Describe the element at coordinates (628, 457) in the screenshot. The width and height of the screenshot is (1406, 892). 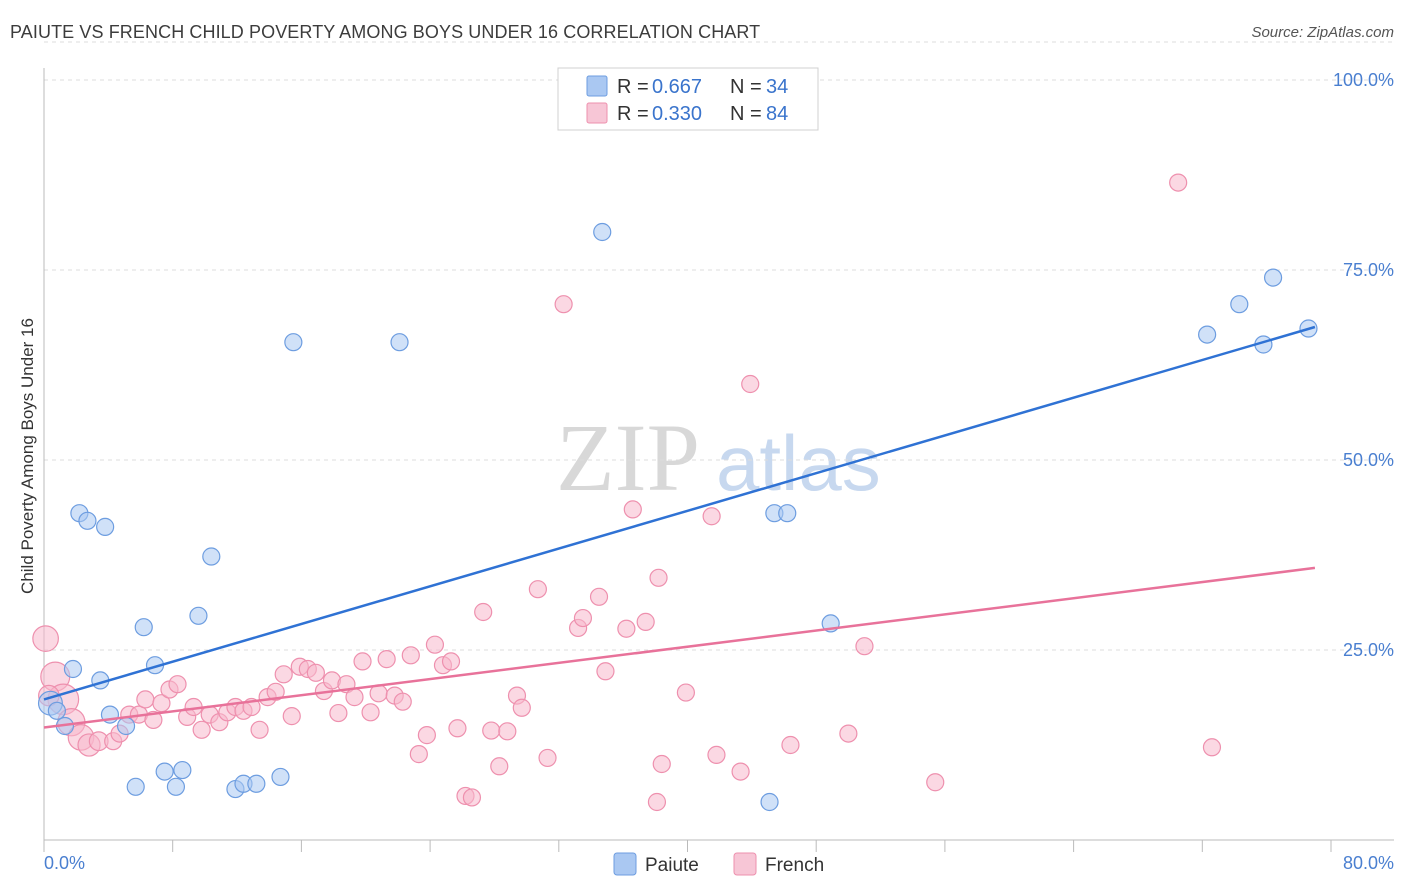
I see `watermark-zip: ZIP` at that location.